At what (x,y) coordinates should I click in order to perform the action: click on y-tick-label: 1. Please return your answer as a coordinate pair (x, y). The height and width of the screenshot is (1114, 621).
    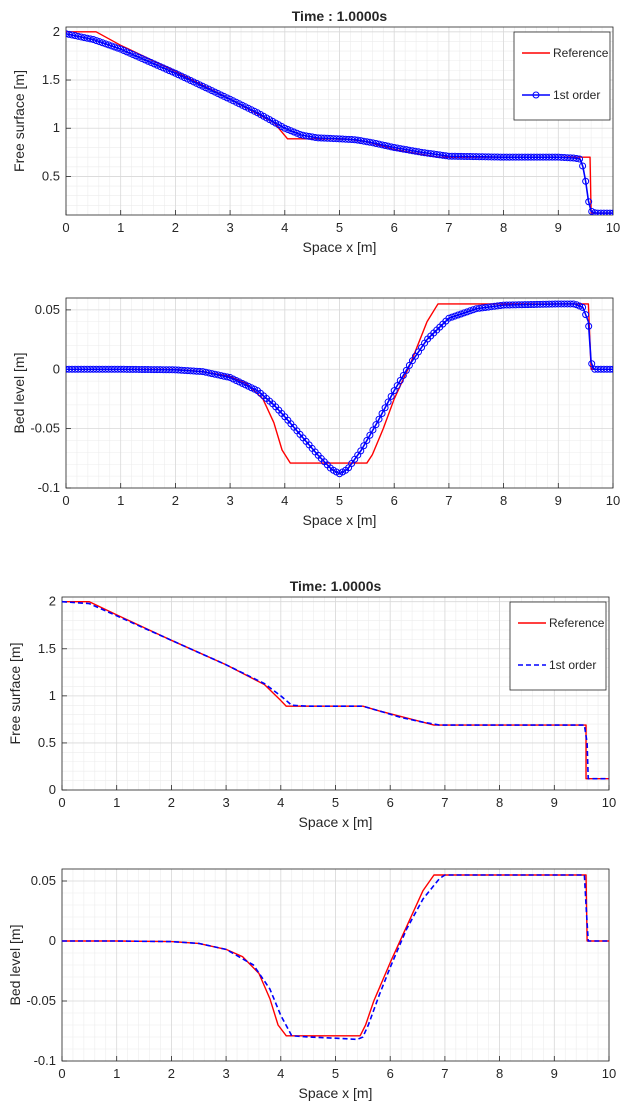
    Looking at the image, I should click on (56, 127).